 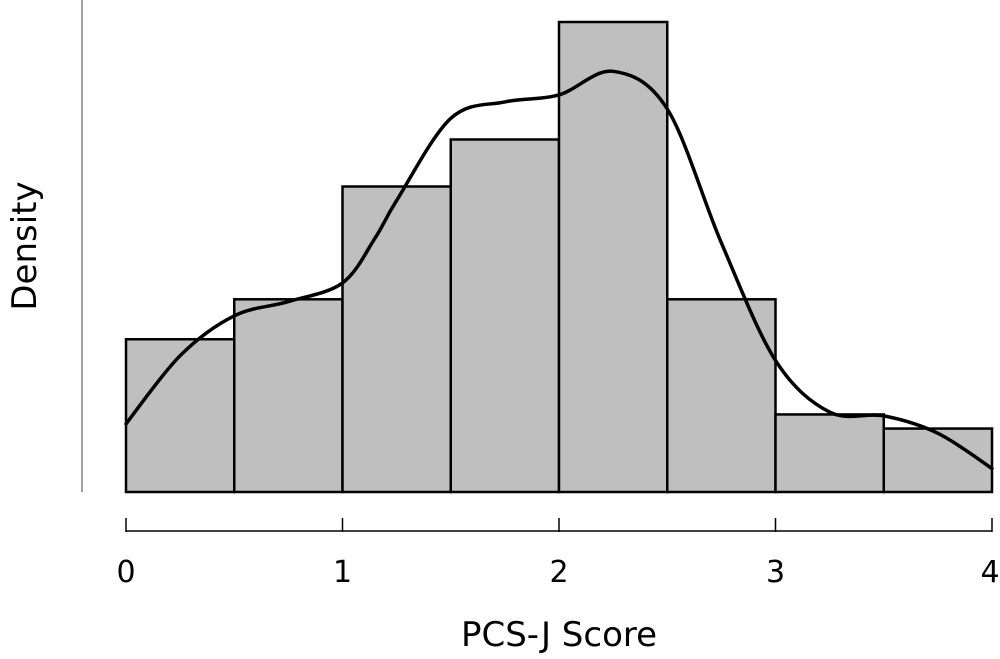 I want to click on x-tick-label-3: 3, so click(x=775, y=572).